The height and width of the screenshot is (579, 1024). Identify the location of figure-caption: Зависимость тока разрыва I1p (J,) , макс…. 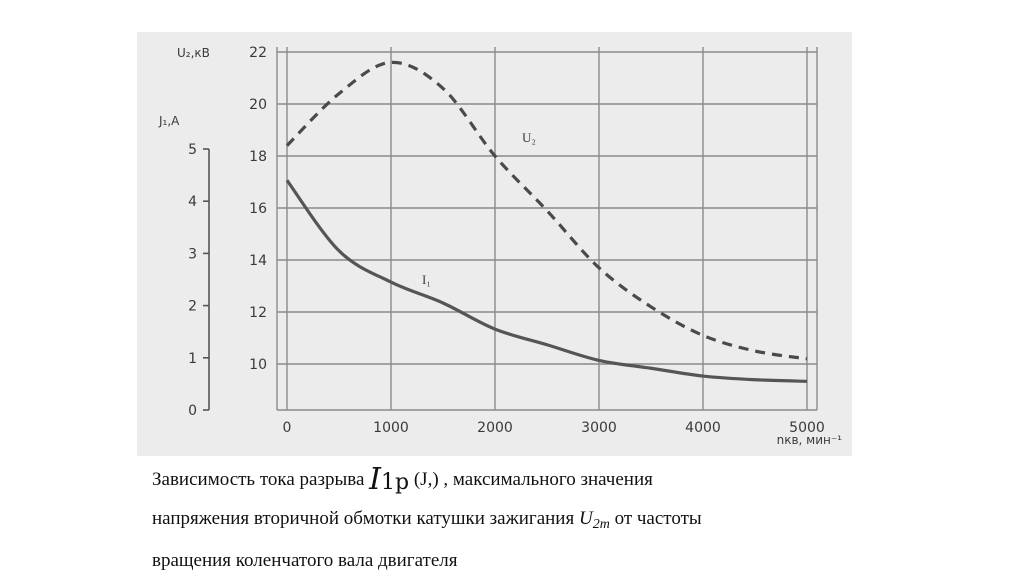
(532, 520).